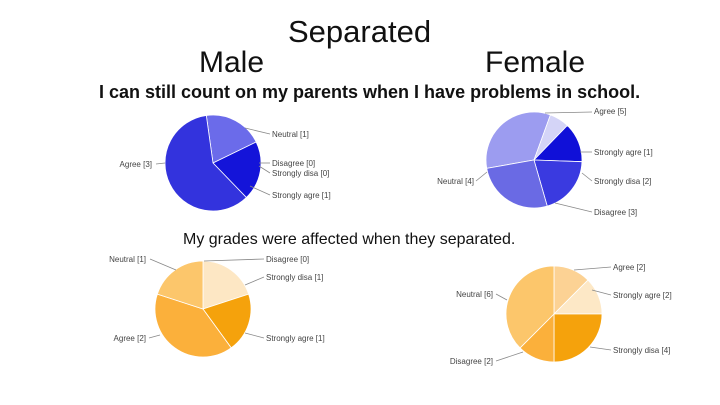 The width and height of the screenshot is (720, 405). Describe the element at coordinates (615, 212) in the screenshot. I see `slice-label: Disagree [3]` at that location.